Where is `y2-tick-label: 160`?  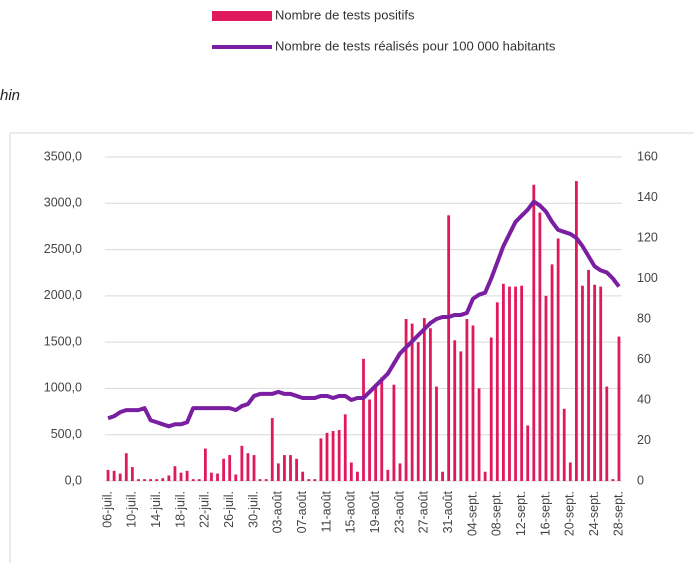 y2-tick-label: 160 is located at coordinates (647, 156).